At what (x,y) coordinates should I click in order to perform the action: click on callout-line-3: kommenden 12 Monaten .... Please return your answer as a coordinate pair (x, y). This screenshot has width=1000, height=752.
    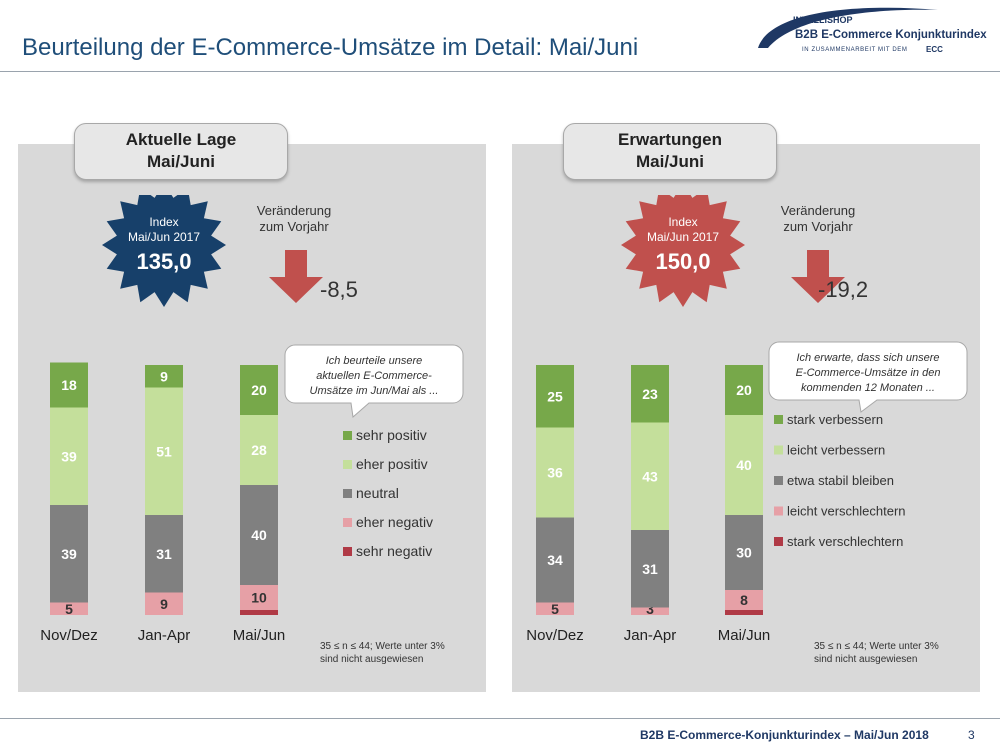
    Looking at the image, I should click on (868, 388).